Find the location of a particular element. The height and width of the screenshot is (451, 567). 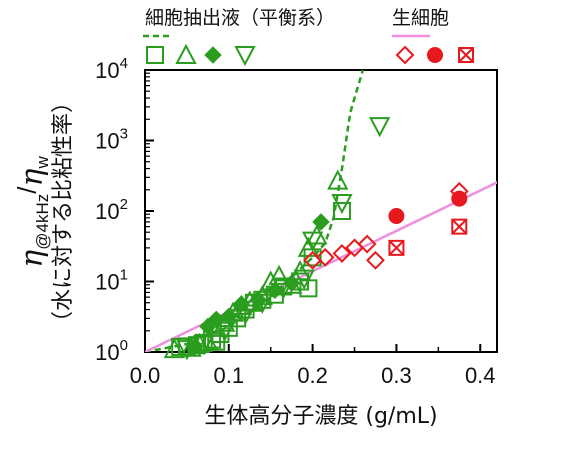

x-tick-label: 0.2 is located at coordinates (312, 375).